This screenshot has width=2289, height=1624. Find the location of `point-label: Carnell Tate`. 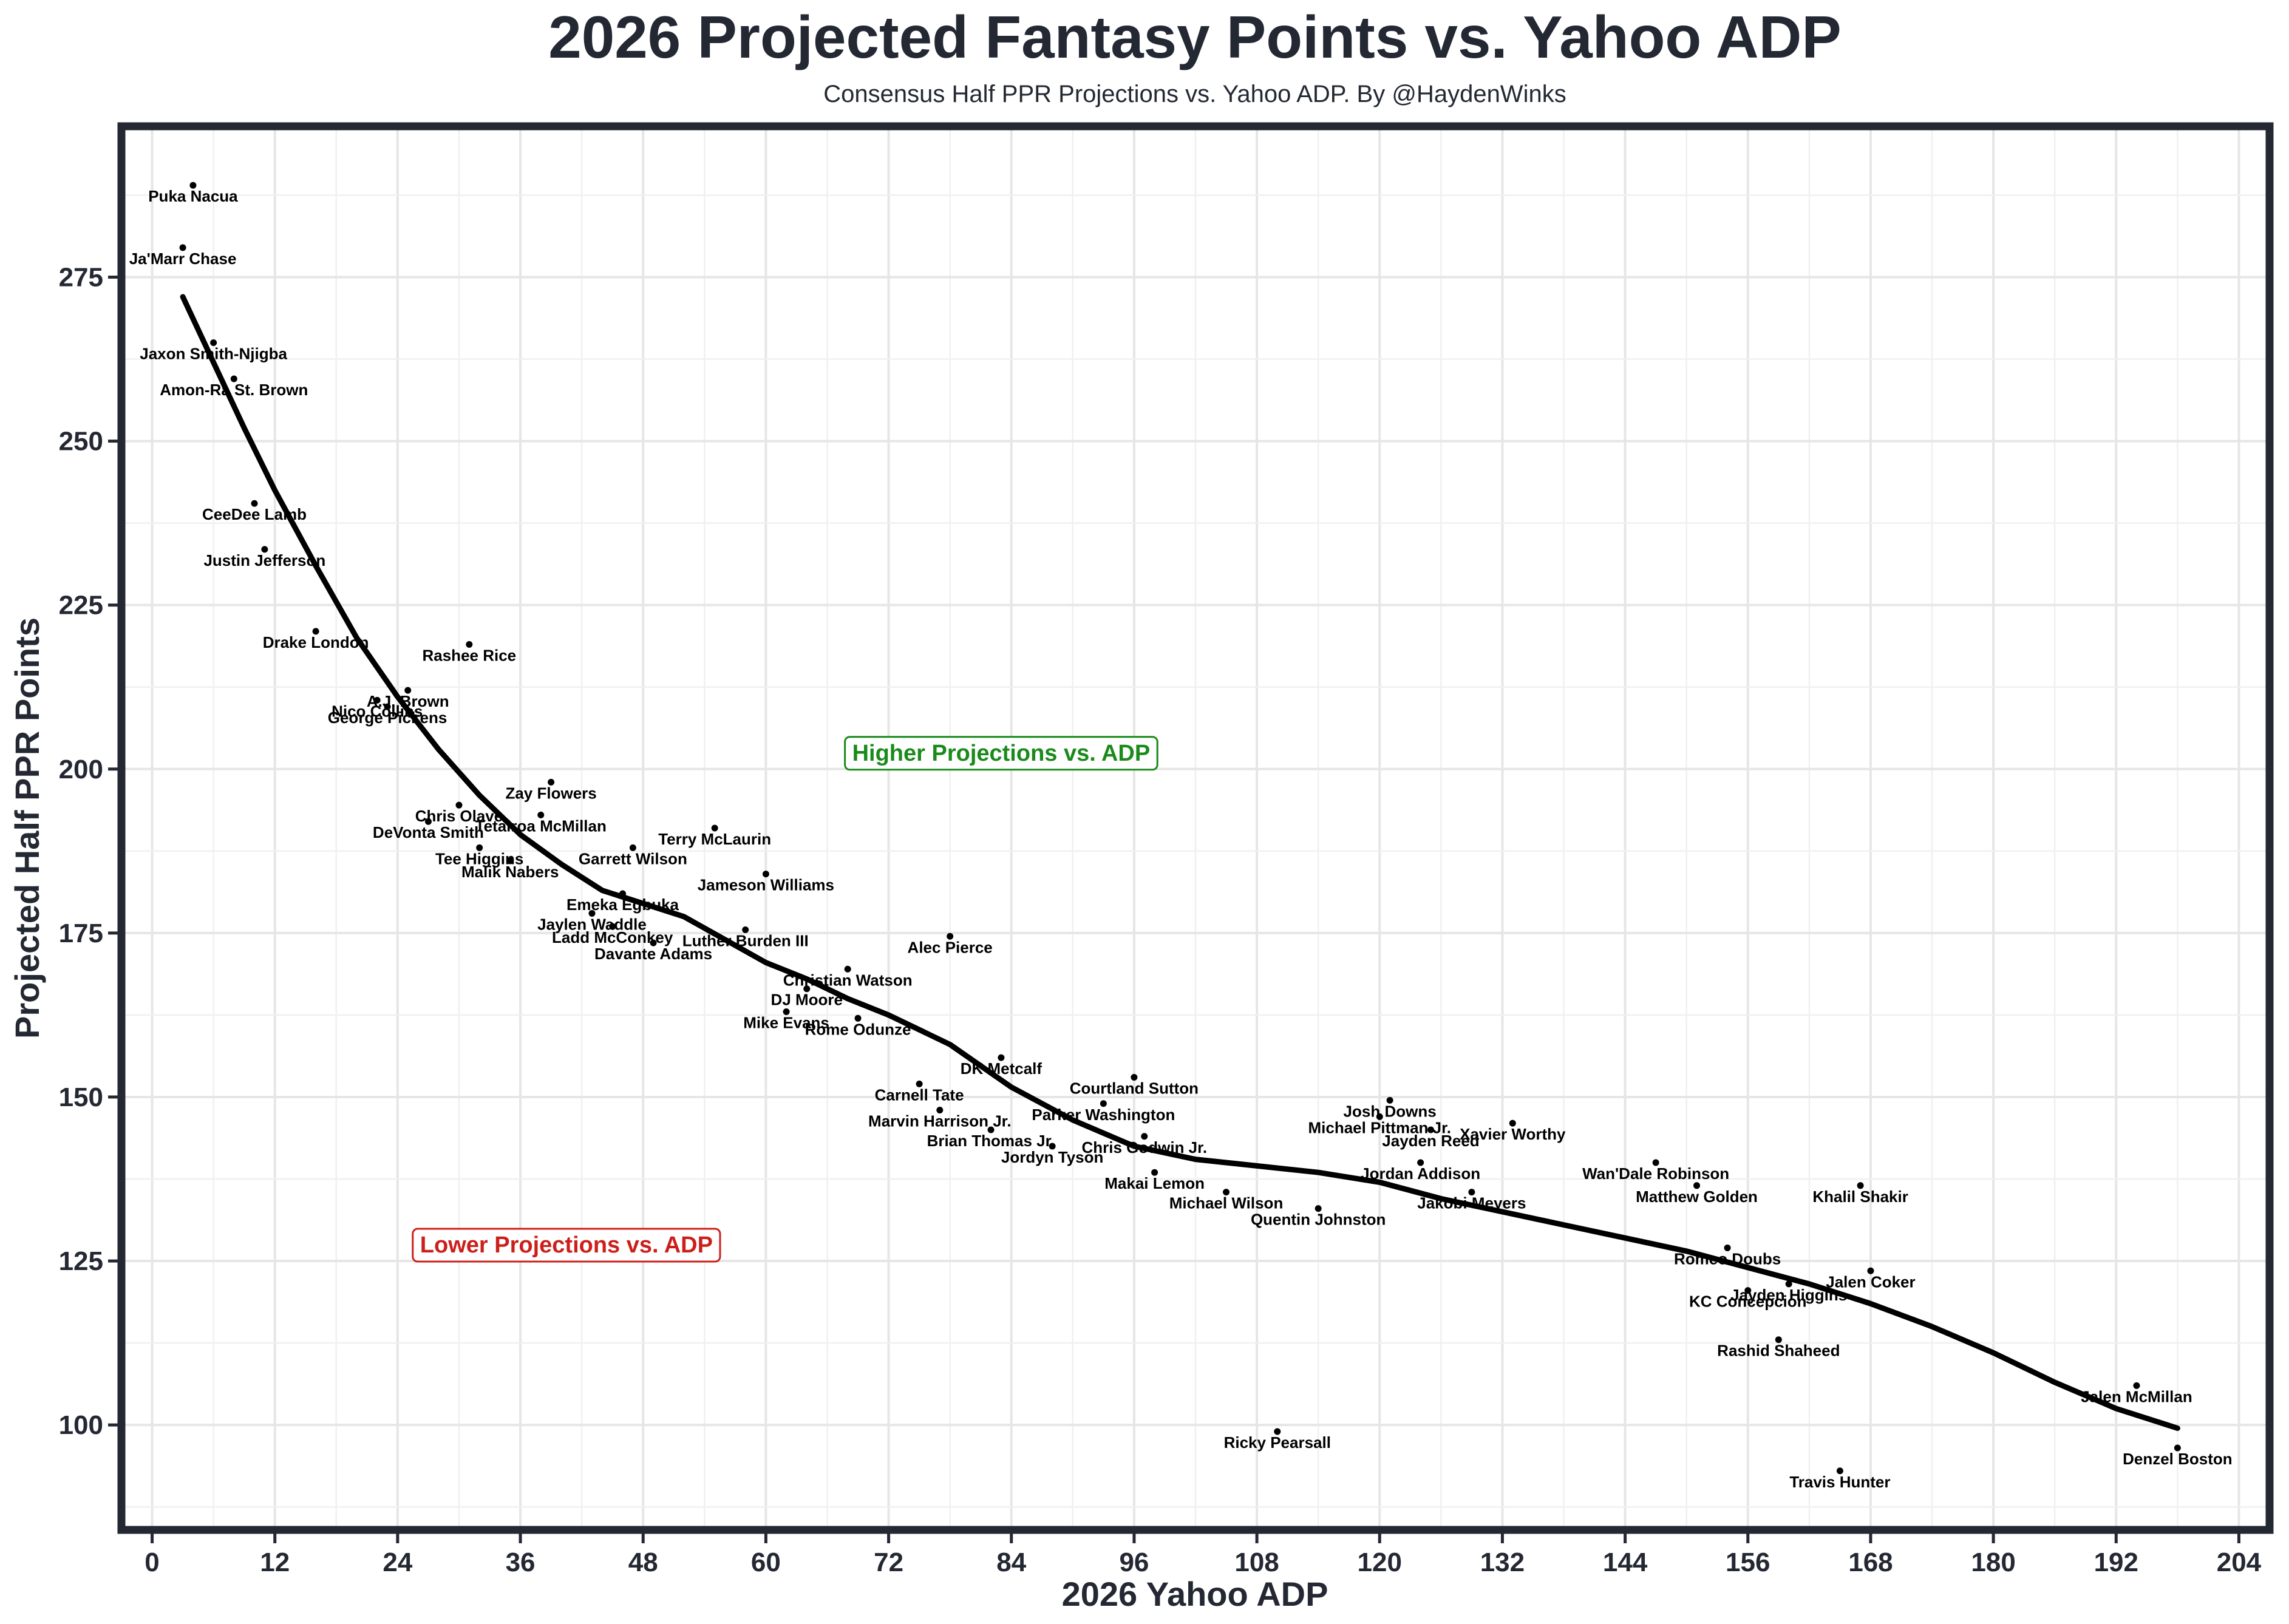

point-label: Carnell Tate is located at coordinates (920, 1094).